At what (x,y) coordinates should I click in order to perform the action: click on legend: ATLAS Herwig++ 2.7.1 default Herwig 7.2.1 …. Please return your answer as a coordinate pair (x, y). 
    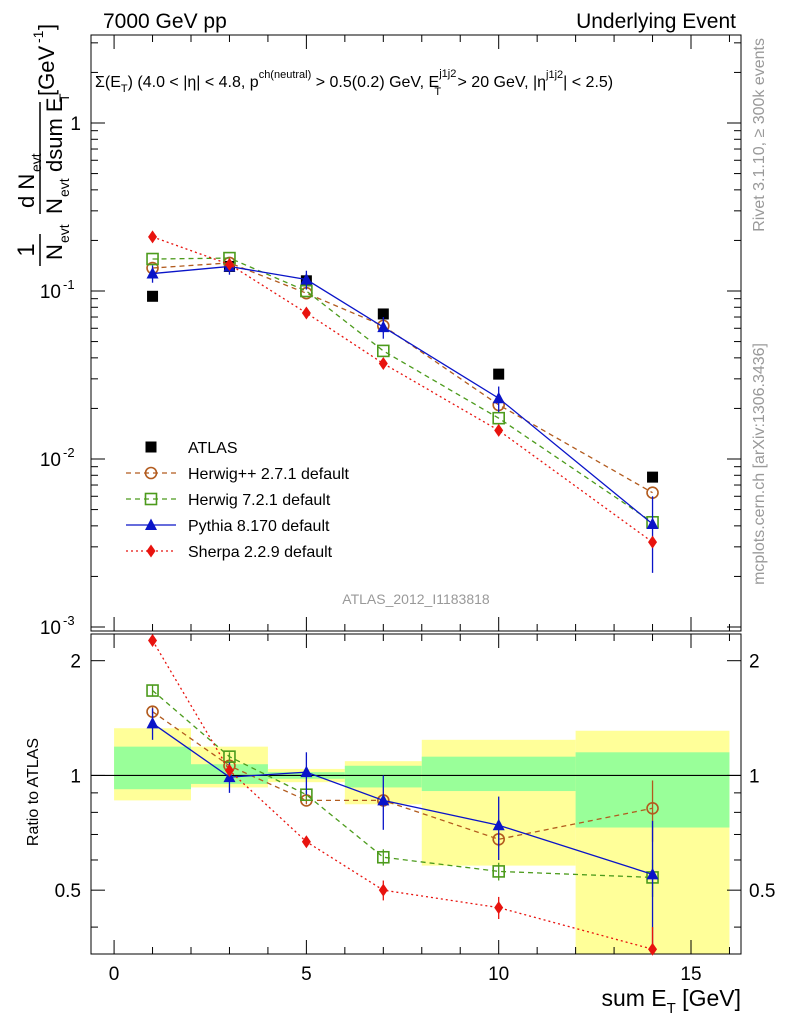
    Looking at the image, I should click on (238, 500).